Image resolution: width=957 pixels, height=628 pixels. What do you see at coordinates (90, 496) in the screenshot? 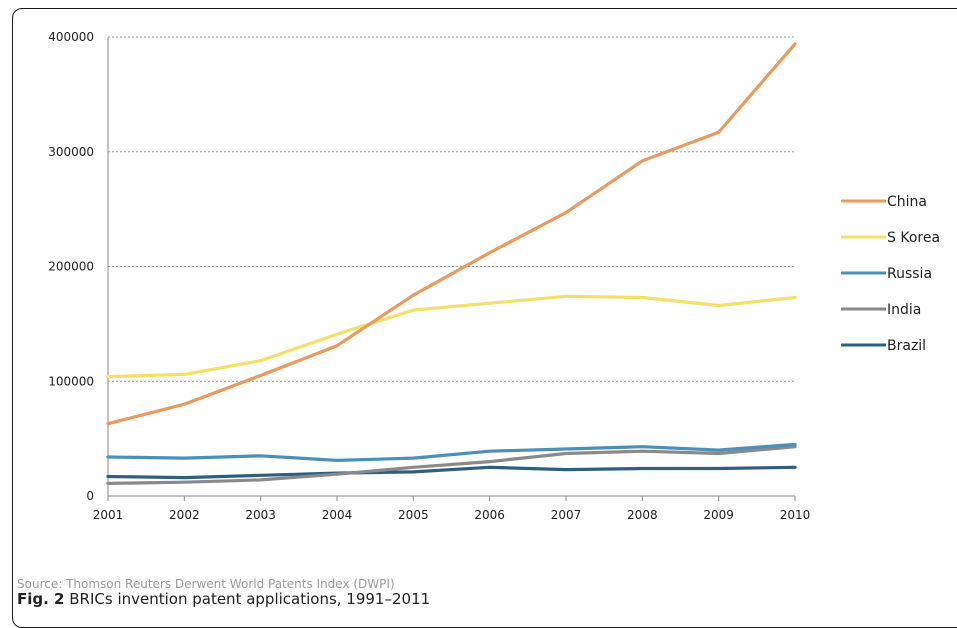
I see `y-tick-label-0: 0` at bounding box center [90, 496].